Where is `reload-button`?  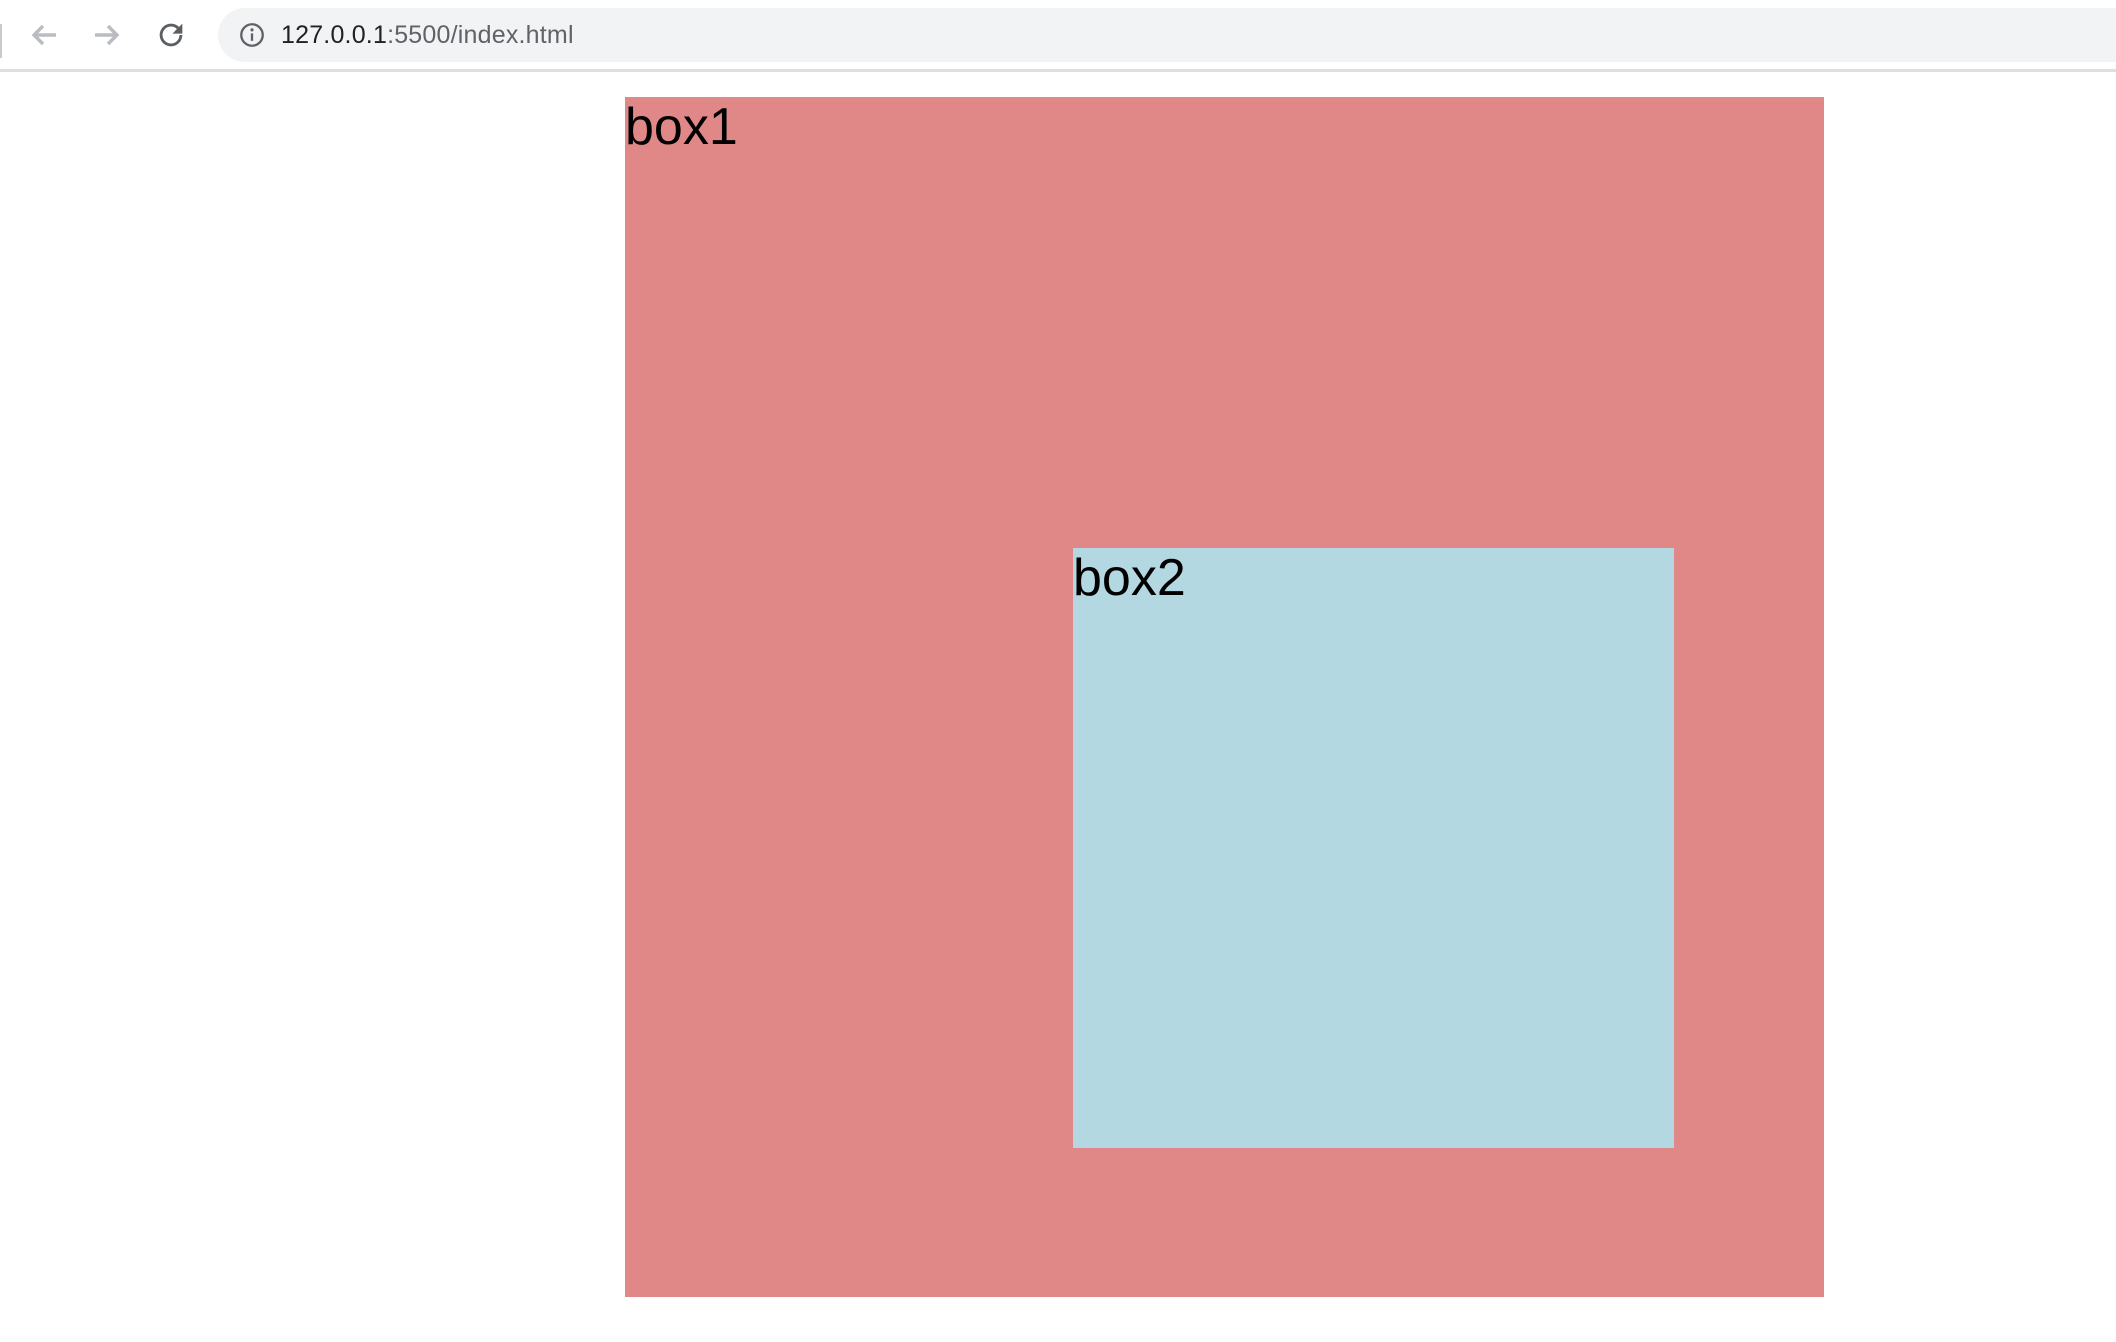
reload-button is located at coordinates (171, 36).